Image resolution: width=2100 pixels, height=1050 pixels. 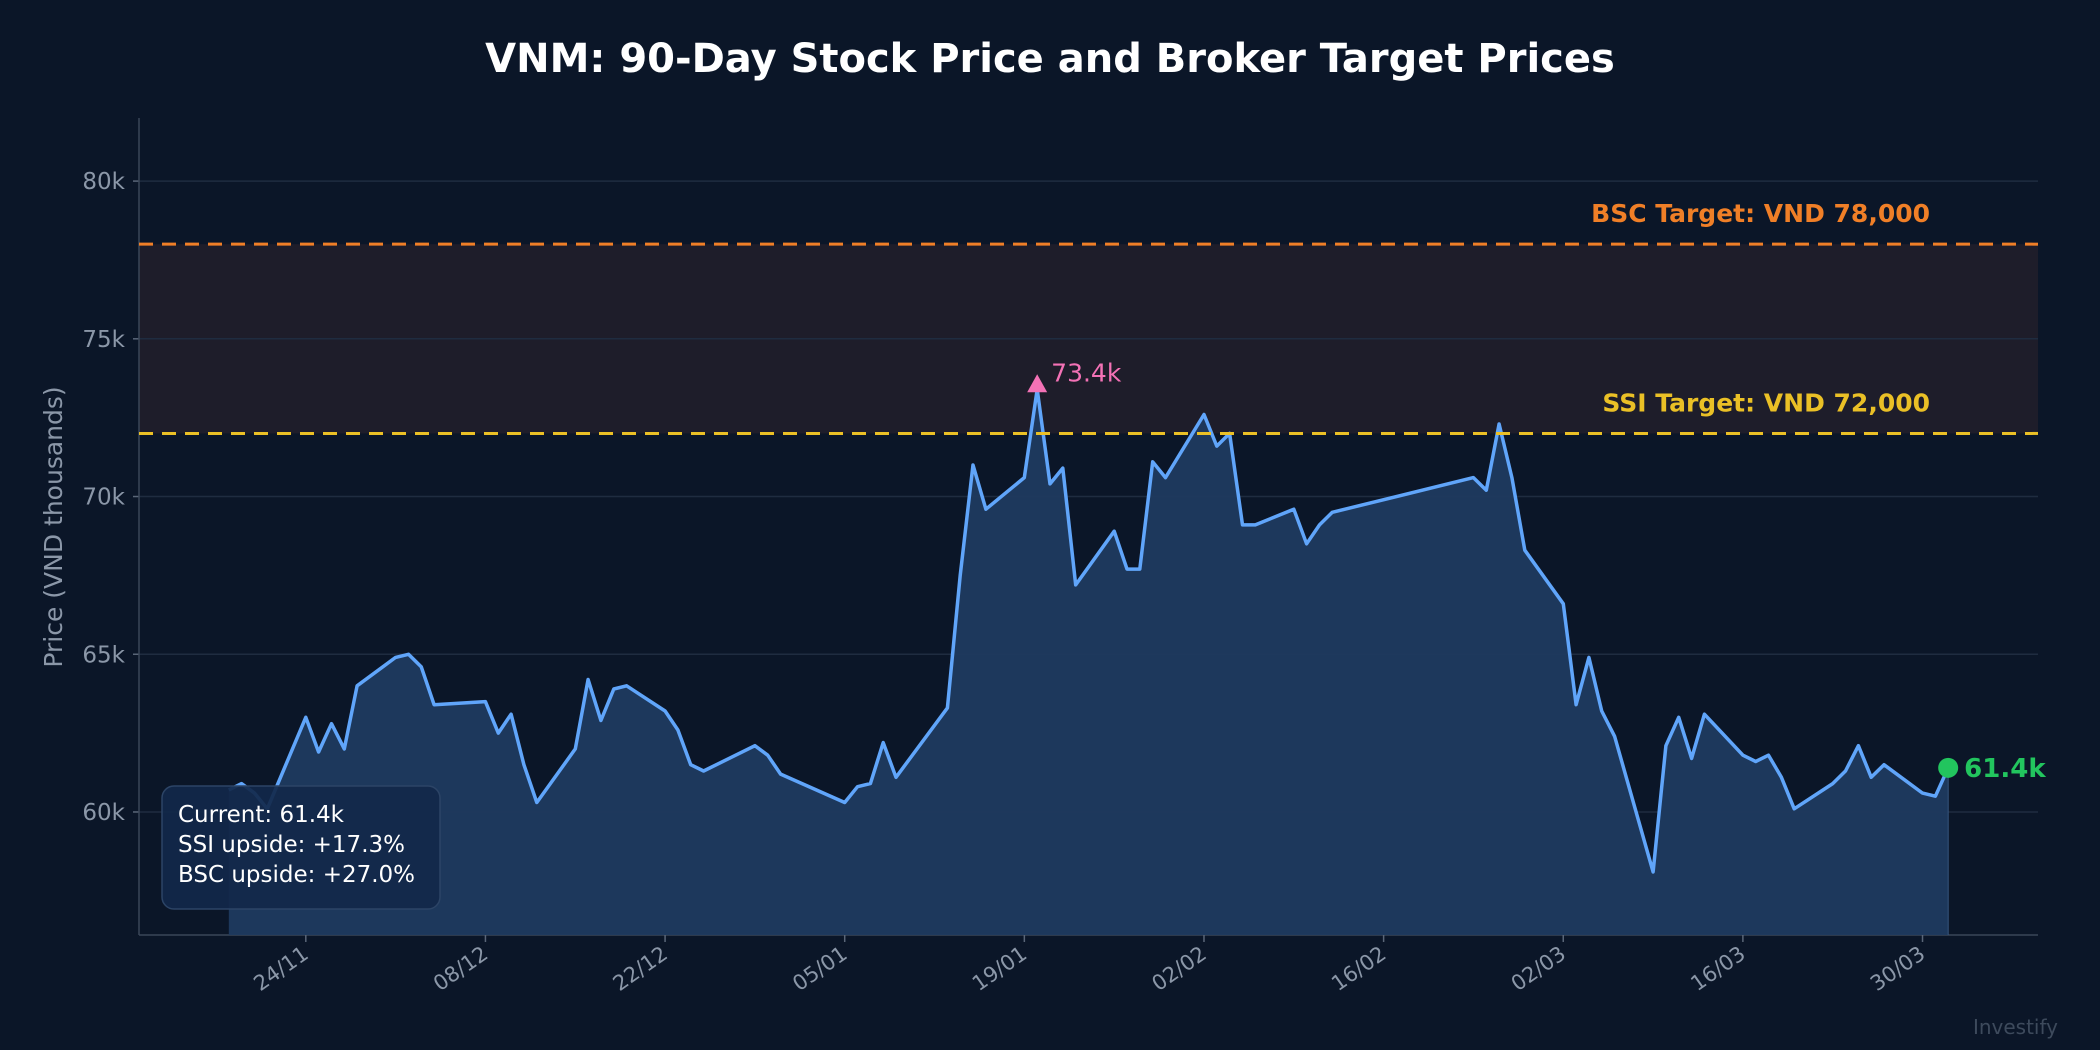 What do you see at coordinates (1948, 767) in the screenshot?
I see `current-price-dot` at bounding box center [1948, 767].